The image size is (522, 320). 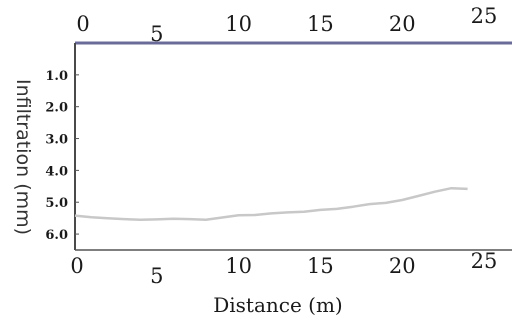 I want to click on y-tick-label: 5.0, so click(x=56, y=203).